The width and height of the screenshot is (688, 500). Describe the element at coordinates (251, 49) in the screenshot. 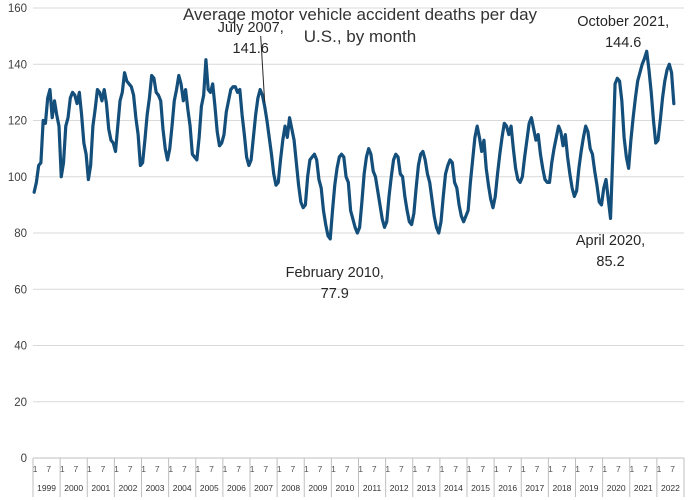

I see `annotation-value: 141.6` at that location.